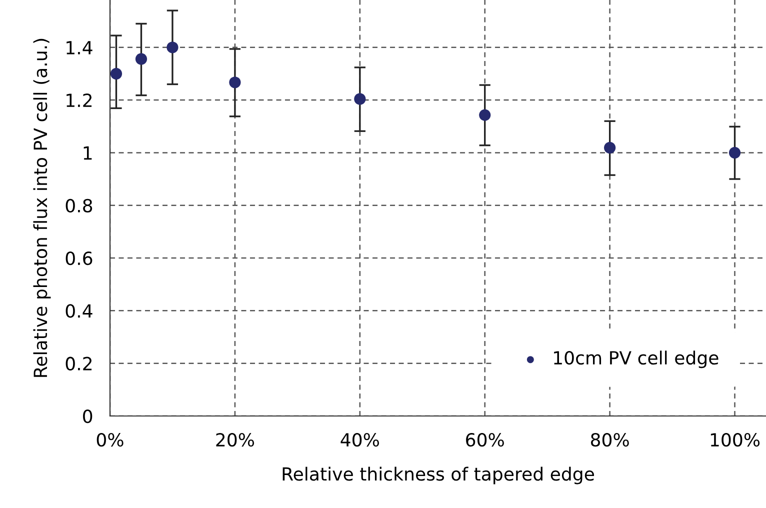 The image size is (766, 508). Describe the element at coordinates (79, 205) in the screenshot. I see `y-tick-label: 0.8` at that location.